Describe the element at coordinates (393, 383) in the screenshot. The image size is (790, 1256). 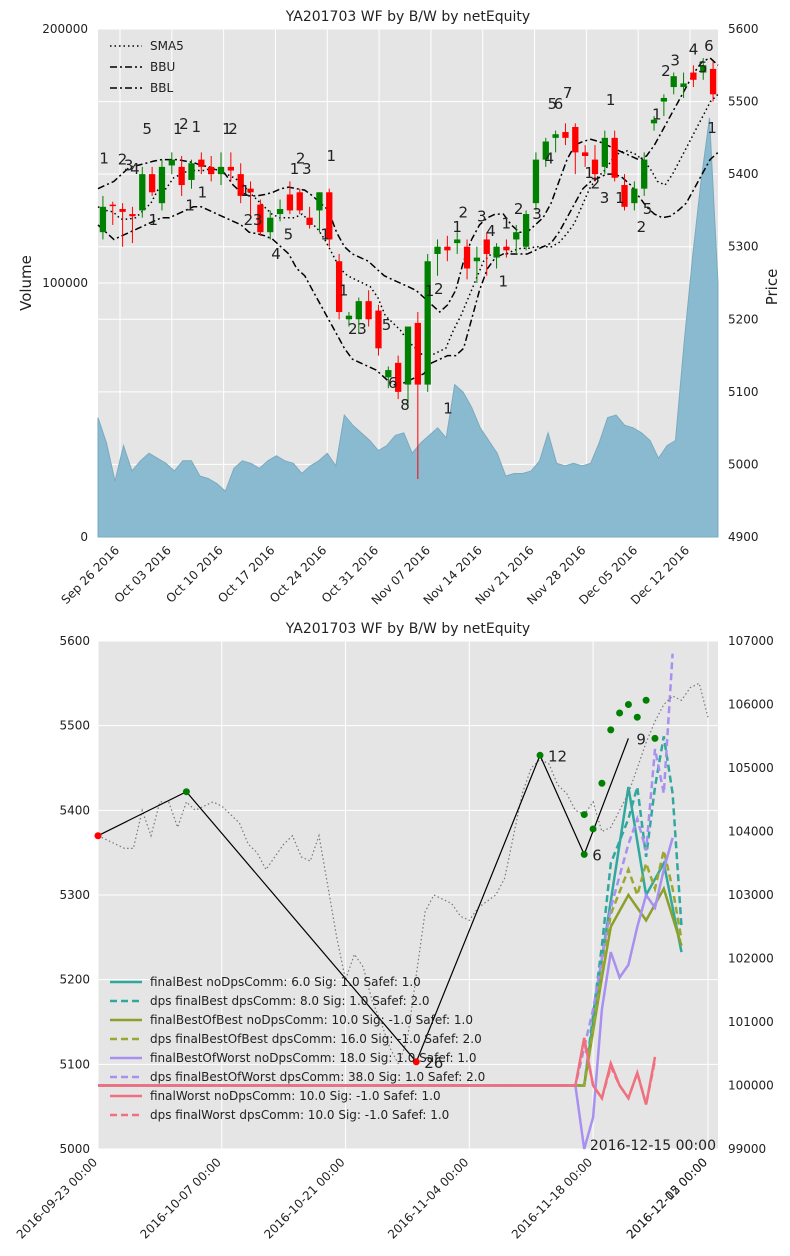
I see `annotation-label: 6` at that location.